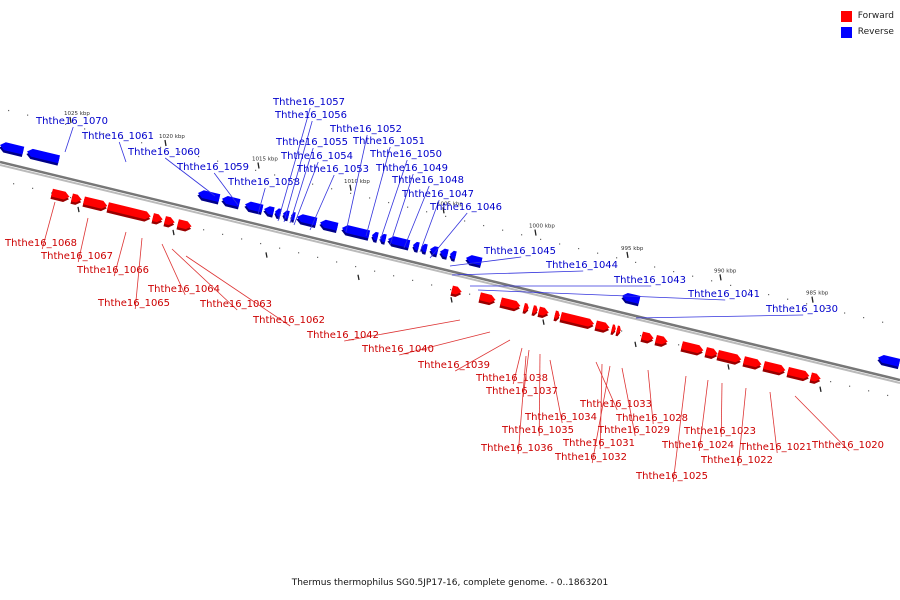 This screenshot has width=900, height=600. I want to click on tick-label: 990 kbp, so click(725, 271).